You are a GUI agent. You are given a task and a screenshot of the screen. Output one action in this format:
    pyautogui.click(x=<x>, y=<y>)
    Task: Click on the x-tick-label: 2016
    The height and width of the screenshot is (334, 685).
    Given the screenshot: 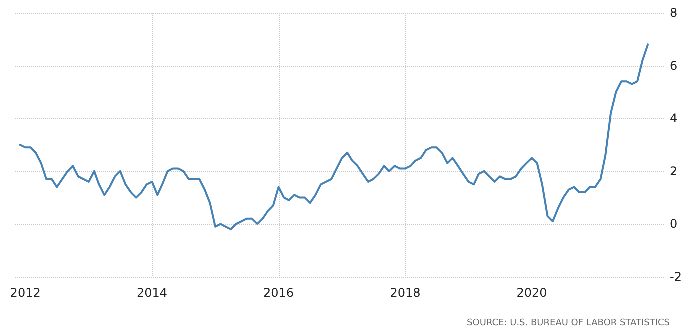 What is the action you would take?
    pyautogui.click(x=279, y=293)
    